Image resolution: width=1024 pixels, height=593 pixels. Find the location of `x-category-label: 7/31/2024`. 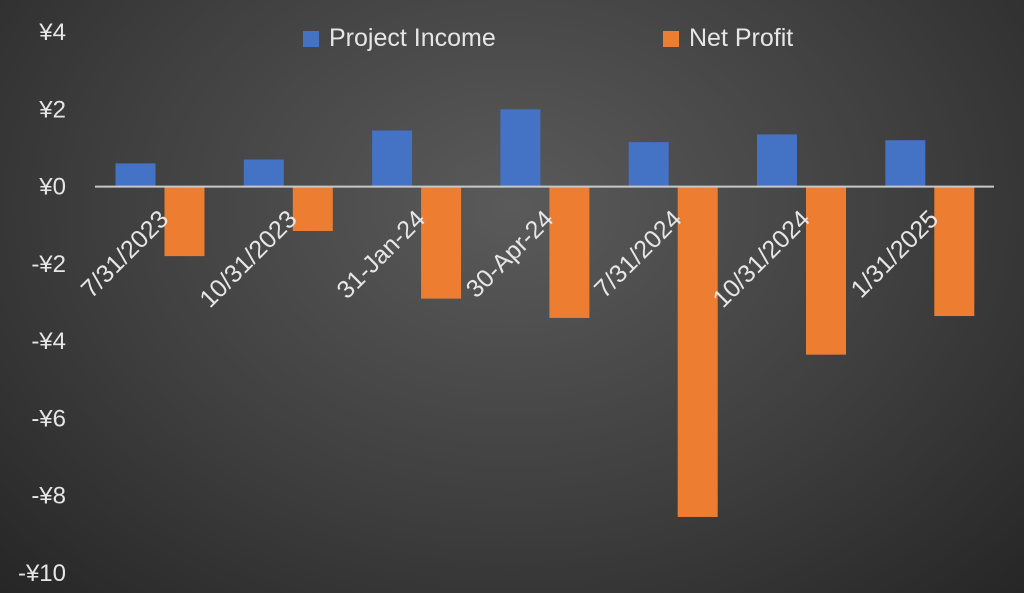

x-category-label: 7/31/2024 is located at coordinates (638, 254).